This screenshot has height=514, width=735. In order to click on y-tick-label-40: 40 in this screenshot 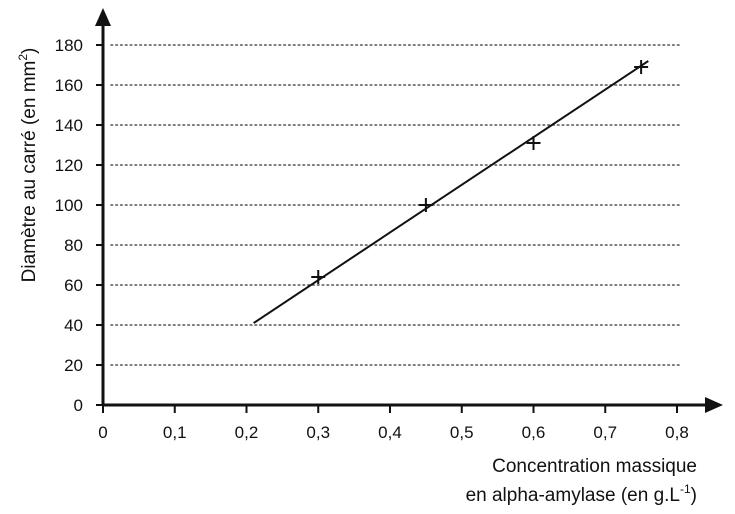, I will do `click(73, 325)`.